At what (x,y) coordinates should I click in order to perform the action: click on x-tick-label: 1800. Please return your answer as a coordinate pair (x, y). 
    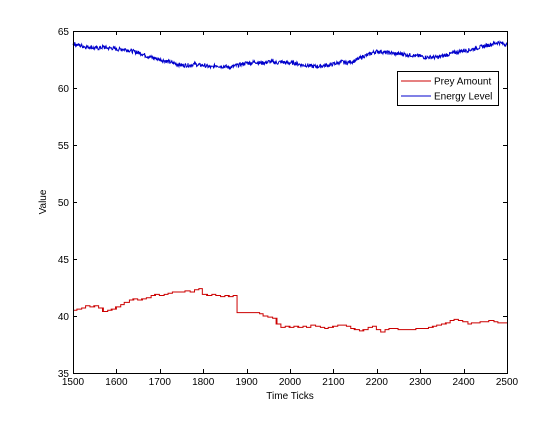
    Looking at the image, I should click on (203, 382).